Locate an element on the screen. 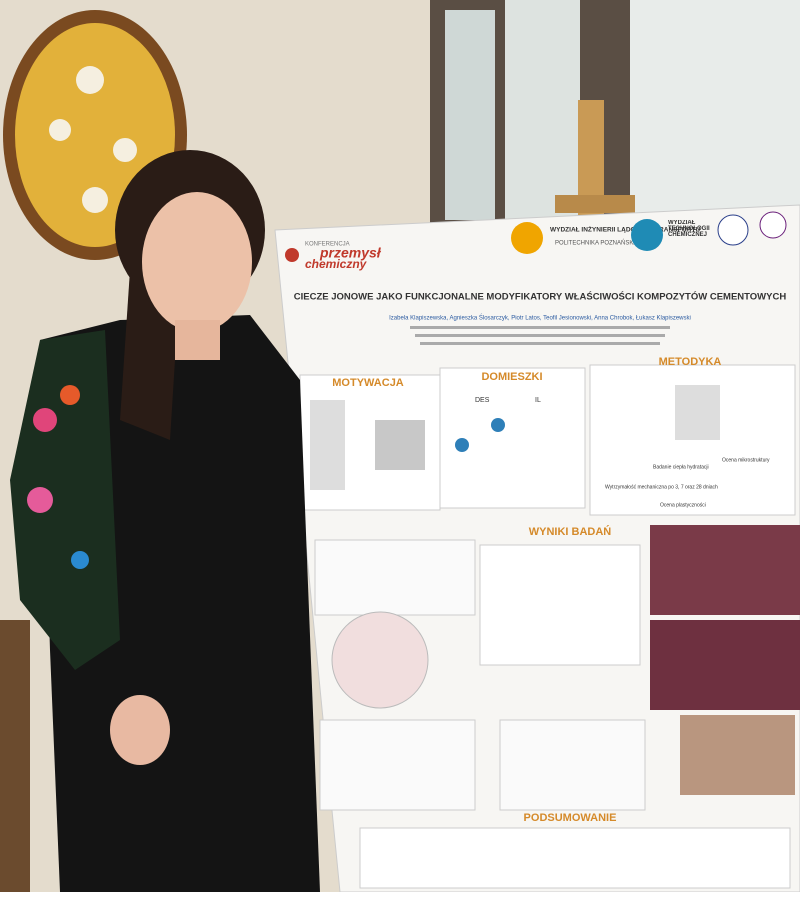 The height and width of the screenshot is (897, 800). chart-panel is located at coordinates (560, 605).